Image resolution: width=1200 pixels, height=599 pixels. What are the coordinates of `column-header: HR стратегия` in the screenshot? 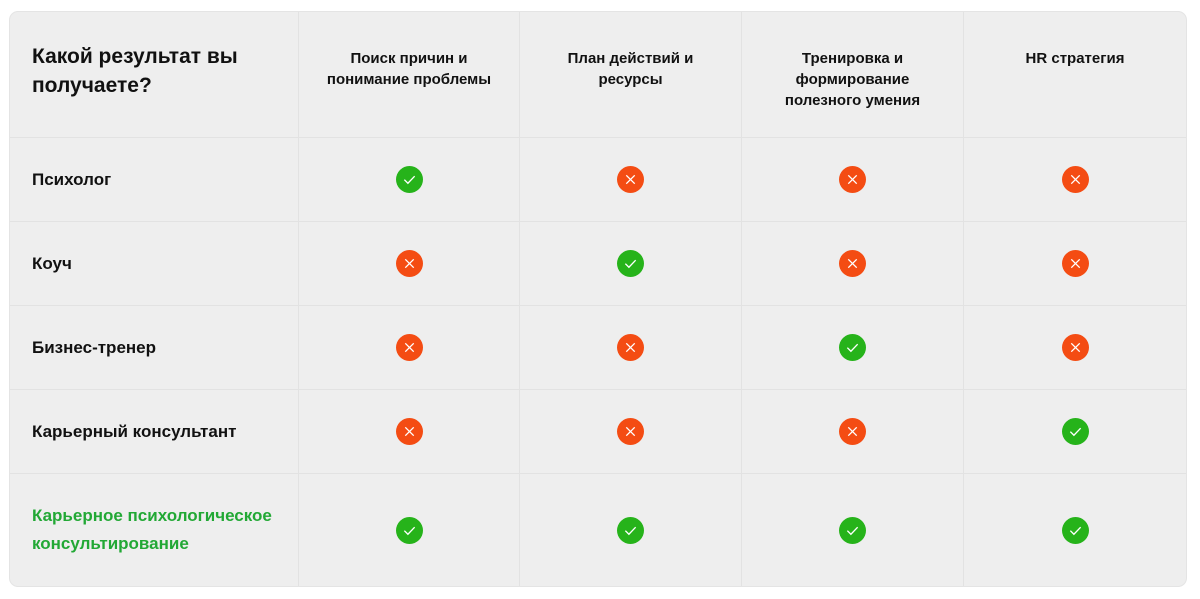 It's located at (1075, 75).